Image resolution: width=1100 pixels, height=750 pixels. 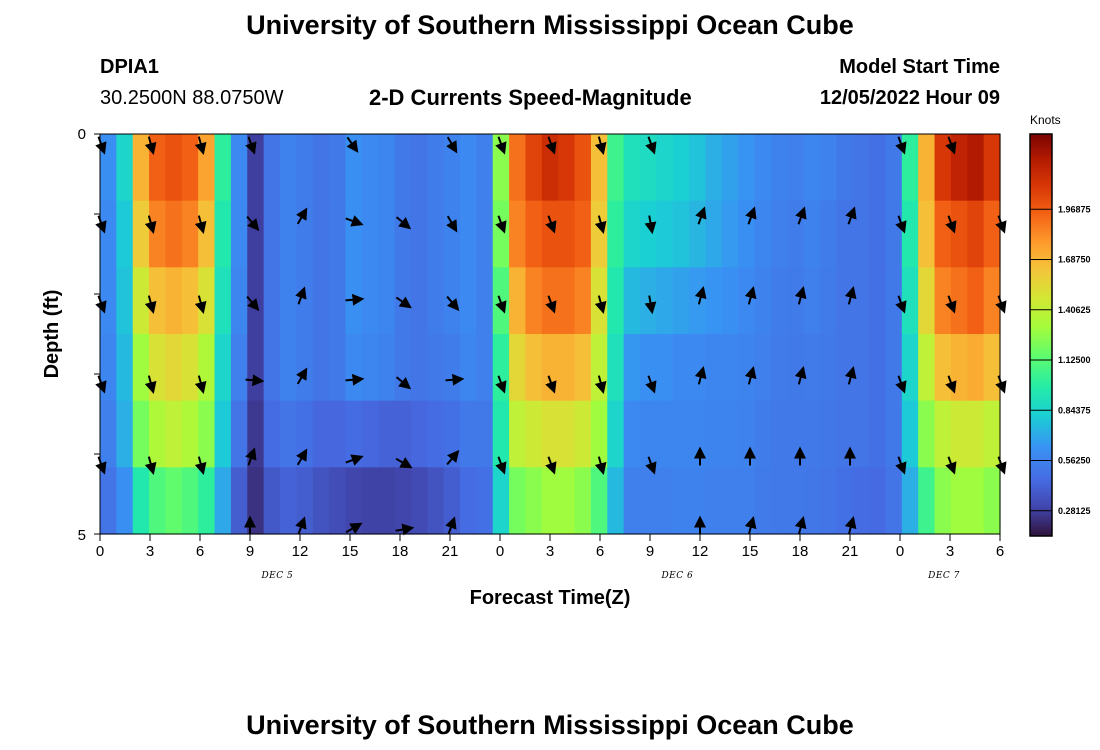 I want to click on x-tick-label: 0, so click(x=100, y=551).